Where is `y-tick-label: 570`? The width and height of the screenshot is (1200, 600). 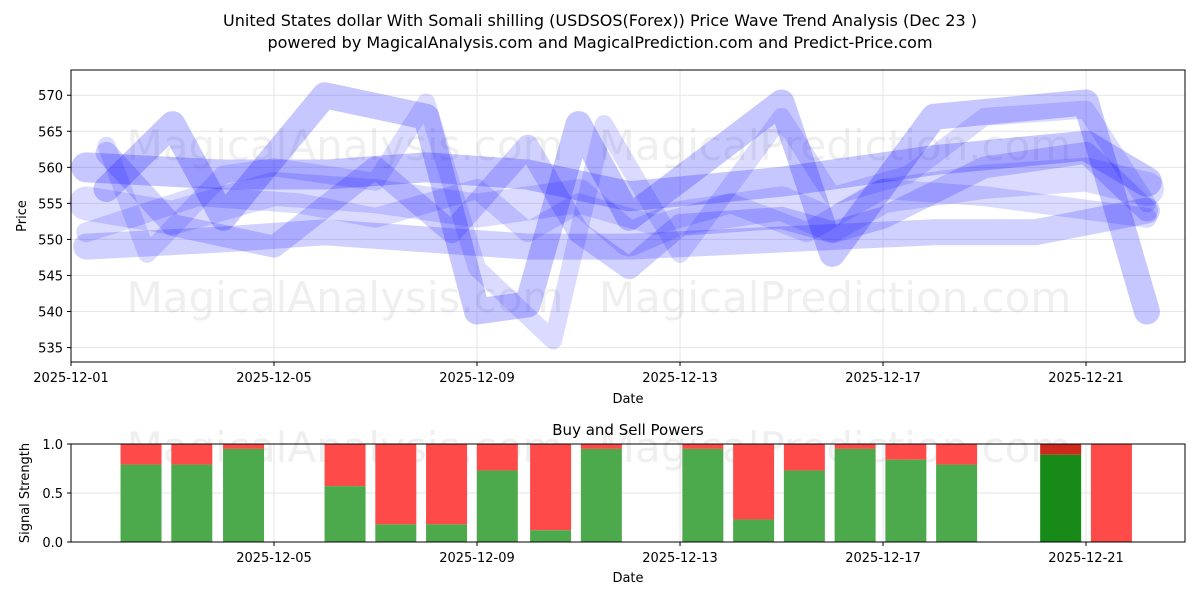
y-tick-label: 570 is located at coordinates (50, 96).